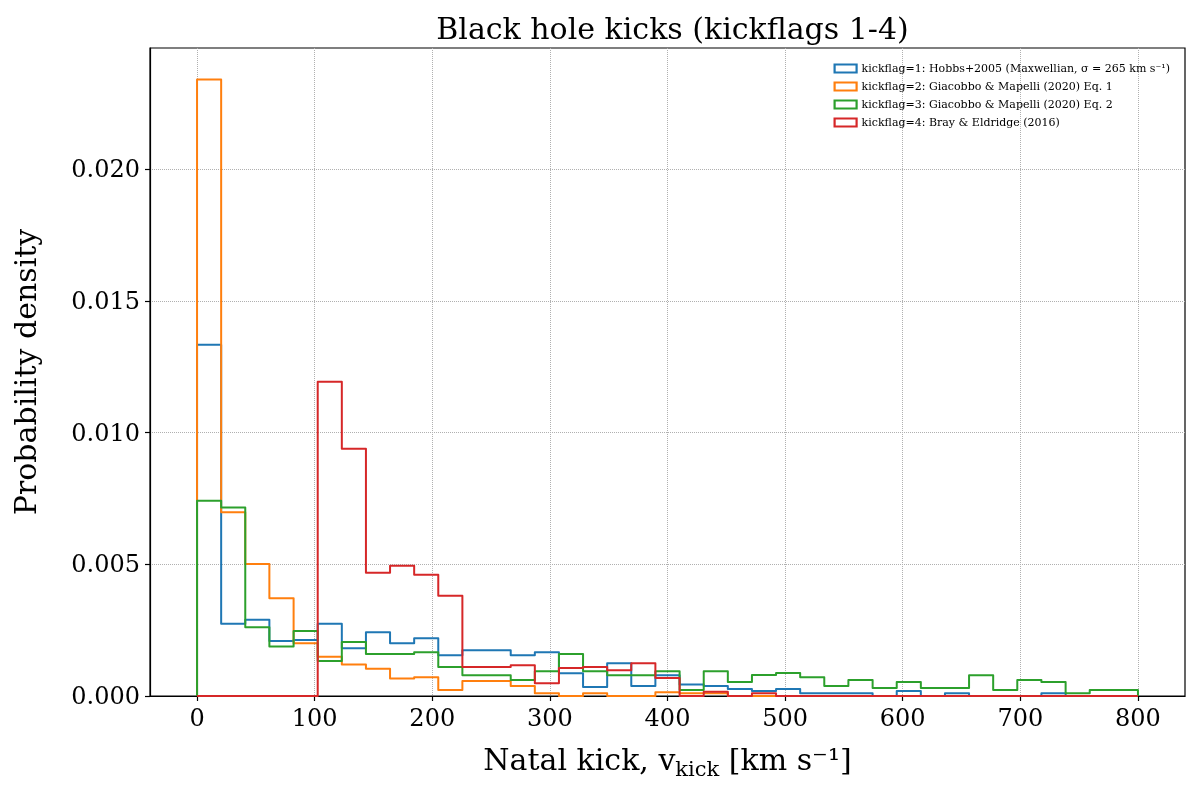 Image resolution: width=1200 pixels, height=800 pixels. What do you see at coordinates (987, 104) in the screenshot?
I see `legend-label: kickflag=3: Giacobbo & Mapelli (2020) Eq. 2` at bounding box center [987, 104].